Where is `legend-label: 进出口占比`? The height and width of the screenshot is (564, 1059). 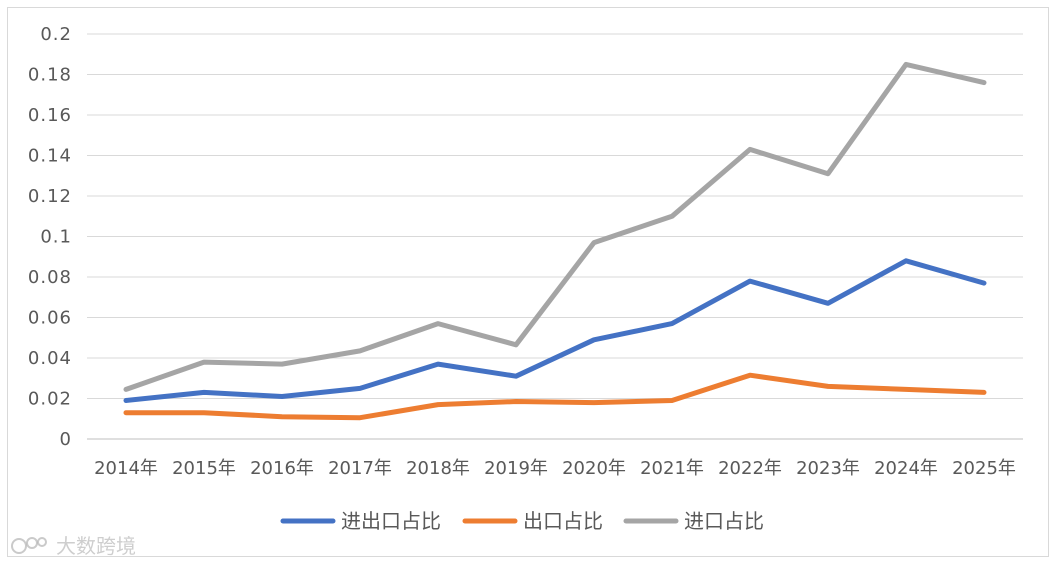
legend-label: 进出口占比 is located at coordinates (391, 521).